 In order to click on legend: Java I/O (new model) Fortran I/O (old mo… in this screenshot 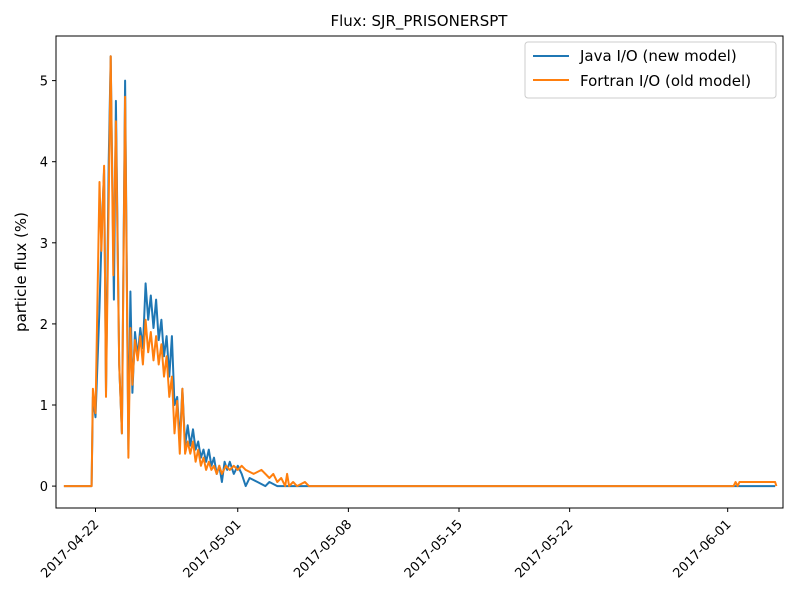, I will do `click(650, 70)`.